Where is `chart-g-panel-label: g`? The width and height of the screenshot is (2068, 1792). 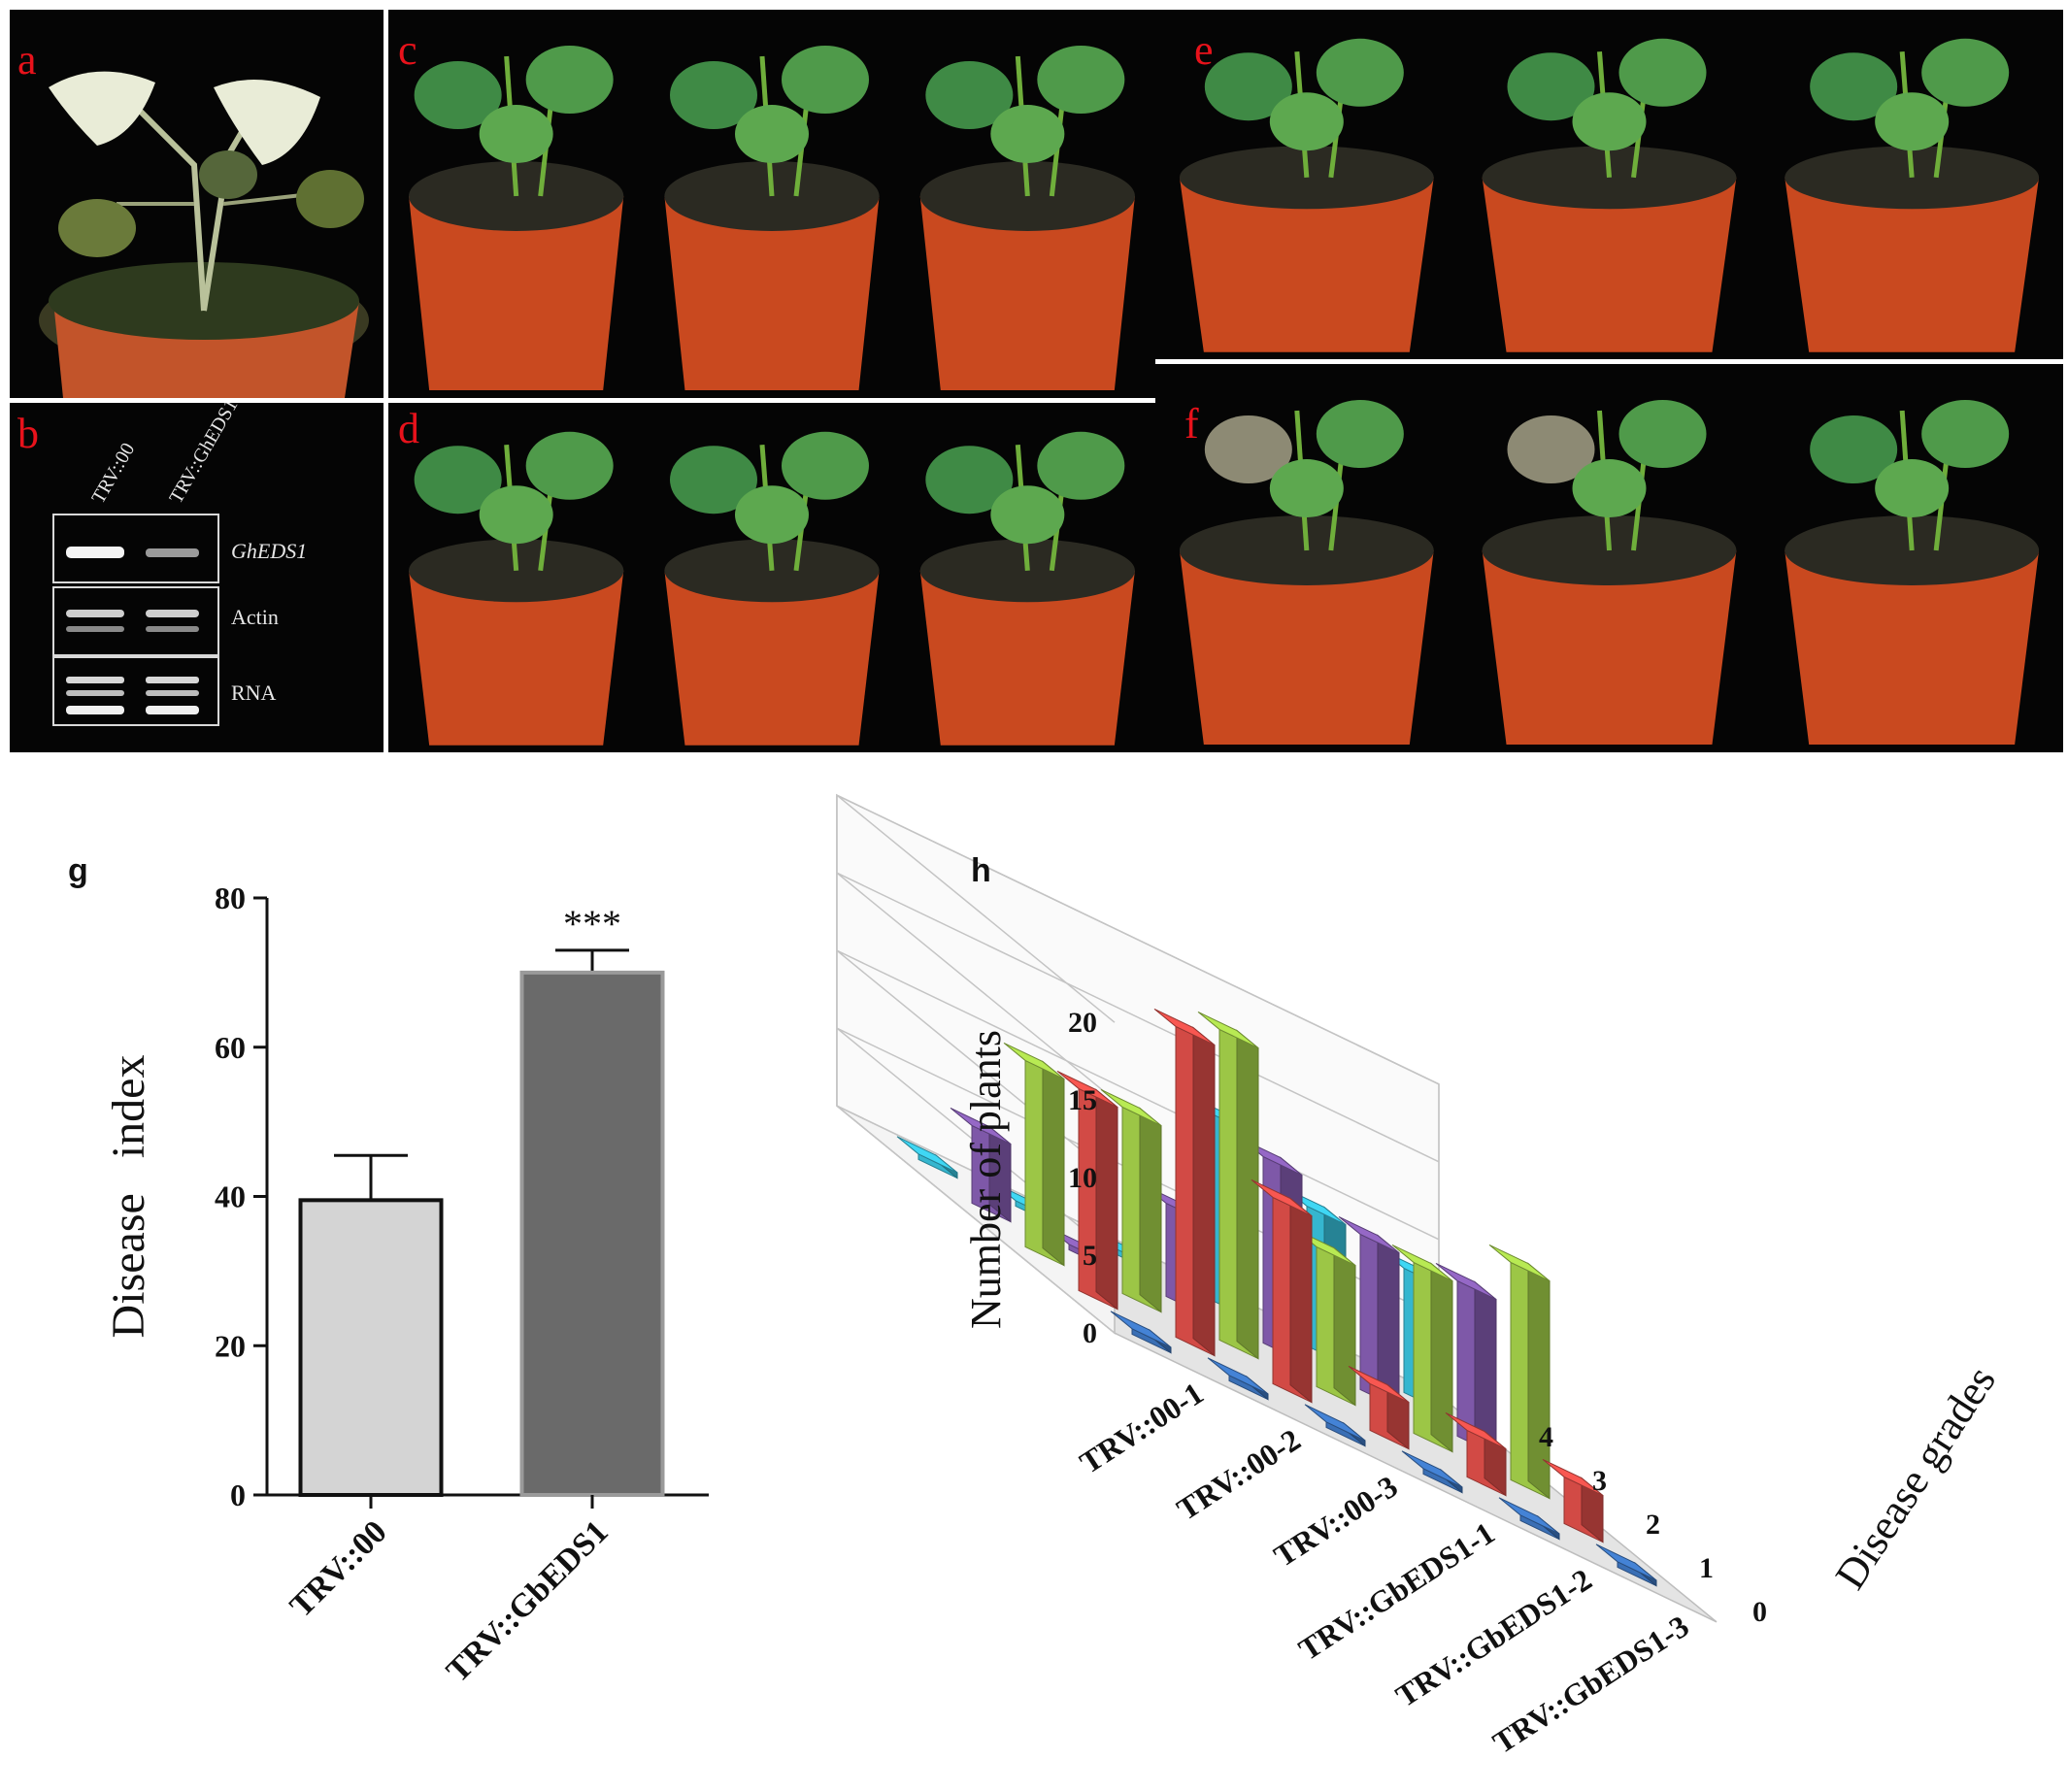 chart-g-panel-label: g is located at coordinates (78, 870).